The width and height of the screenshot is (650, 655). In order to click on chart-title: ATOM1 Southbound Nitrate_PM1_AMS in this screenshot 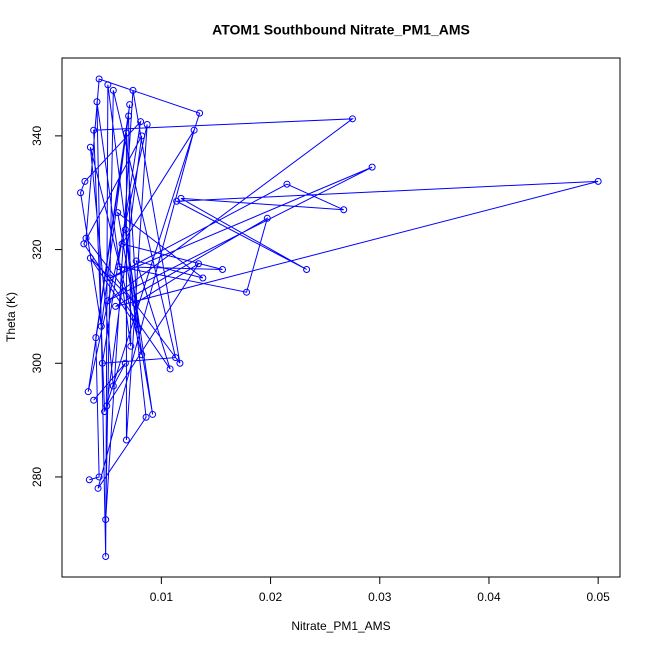, I will do `click(341, 30)`.